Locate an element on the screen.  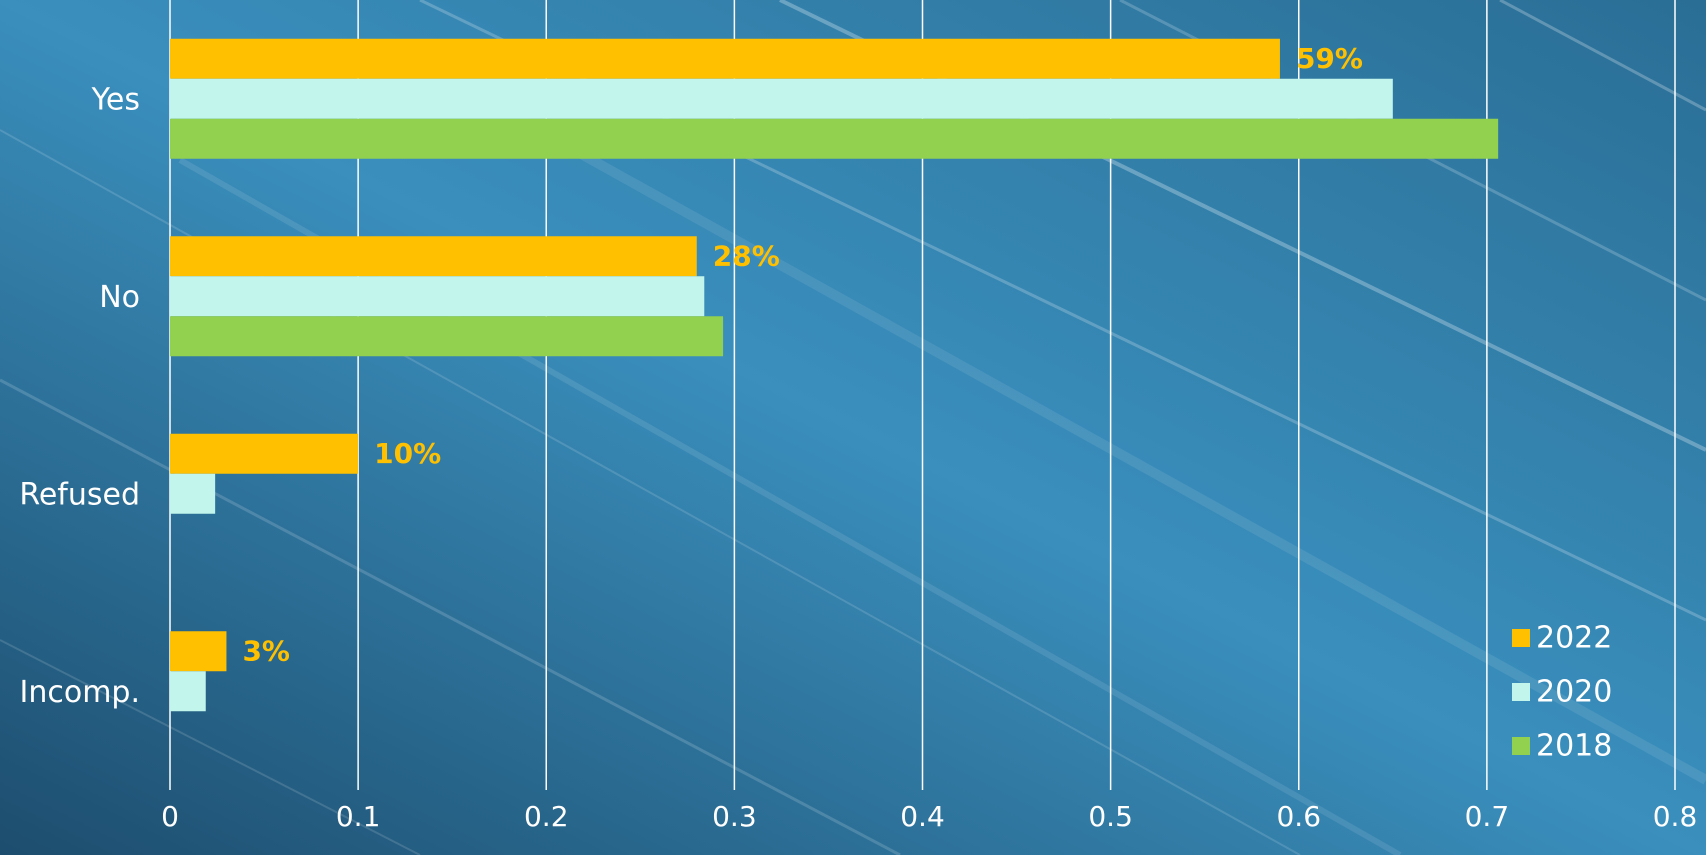
value-axis: 0 0.1 0.2 0.3 0.4 0.5 0.6 0.7 0.8 is located at coordinates (929, 816).